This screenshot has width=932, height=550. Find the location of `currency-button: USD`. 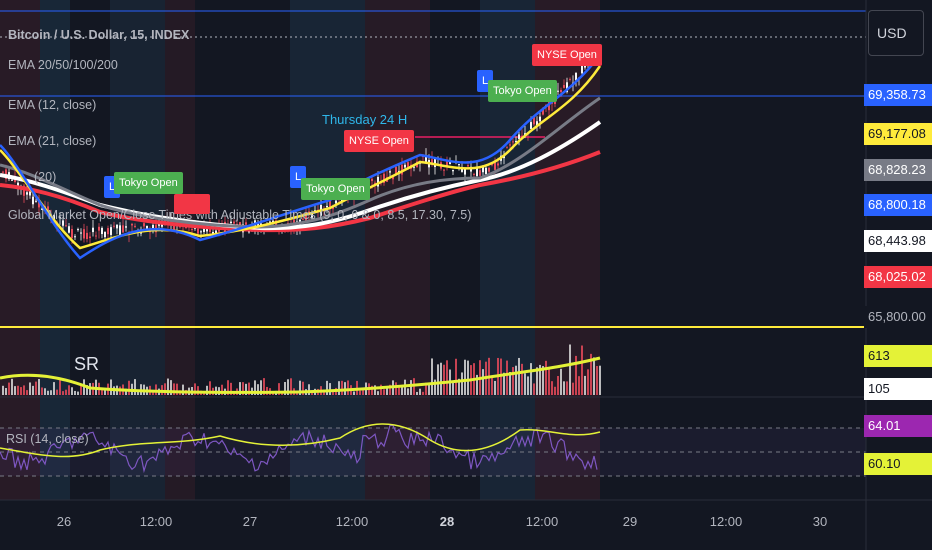

currency-button: USD is located at coordinates (896, 33).